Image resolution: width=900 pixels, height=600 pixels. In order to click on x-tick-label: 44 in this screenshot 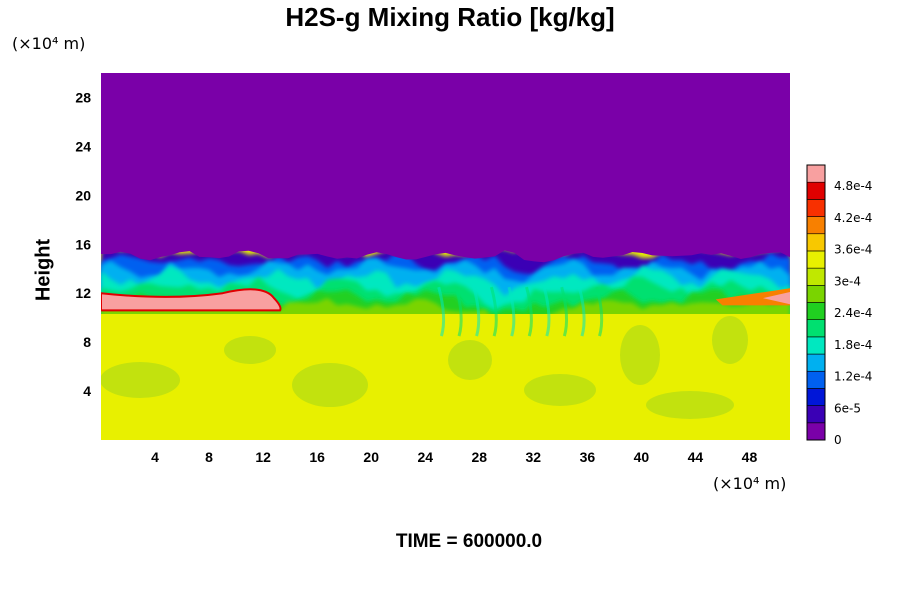, I will do `click(696, 457)`.